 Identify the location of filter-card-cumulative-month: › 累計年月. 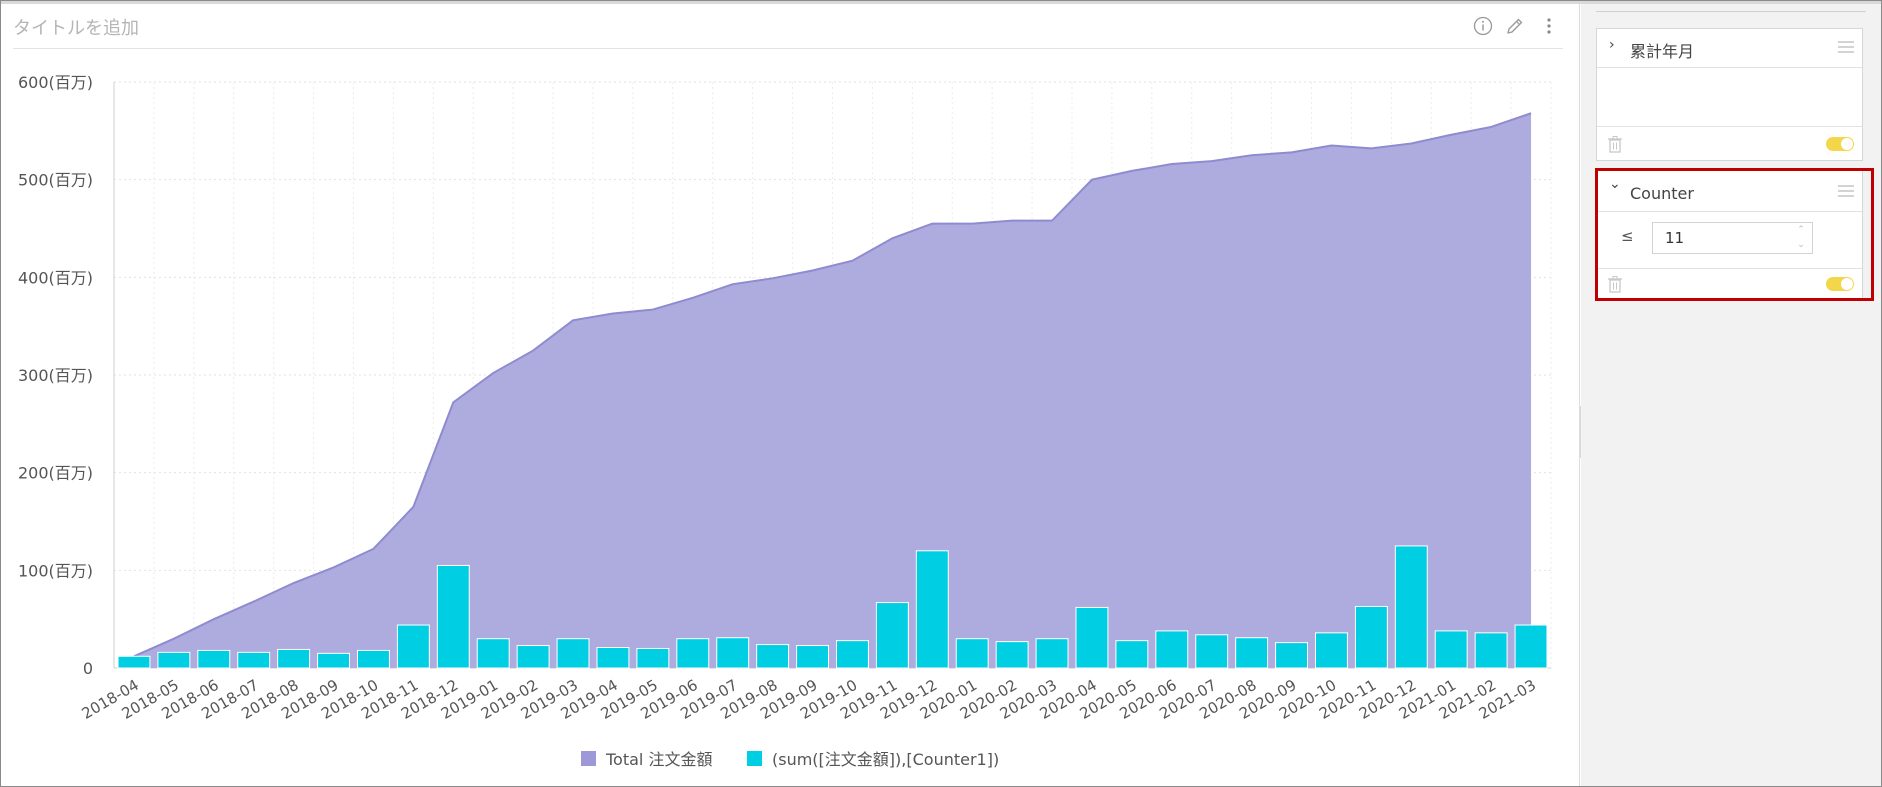
(1729, 94).